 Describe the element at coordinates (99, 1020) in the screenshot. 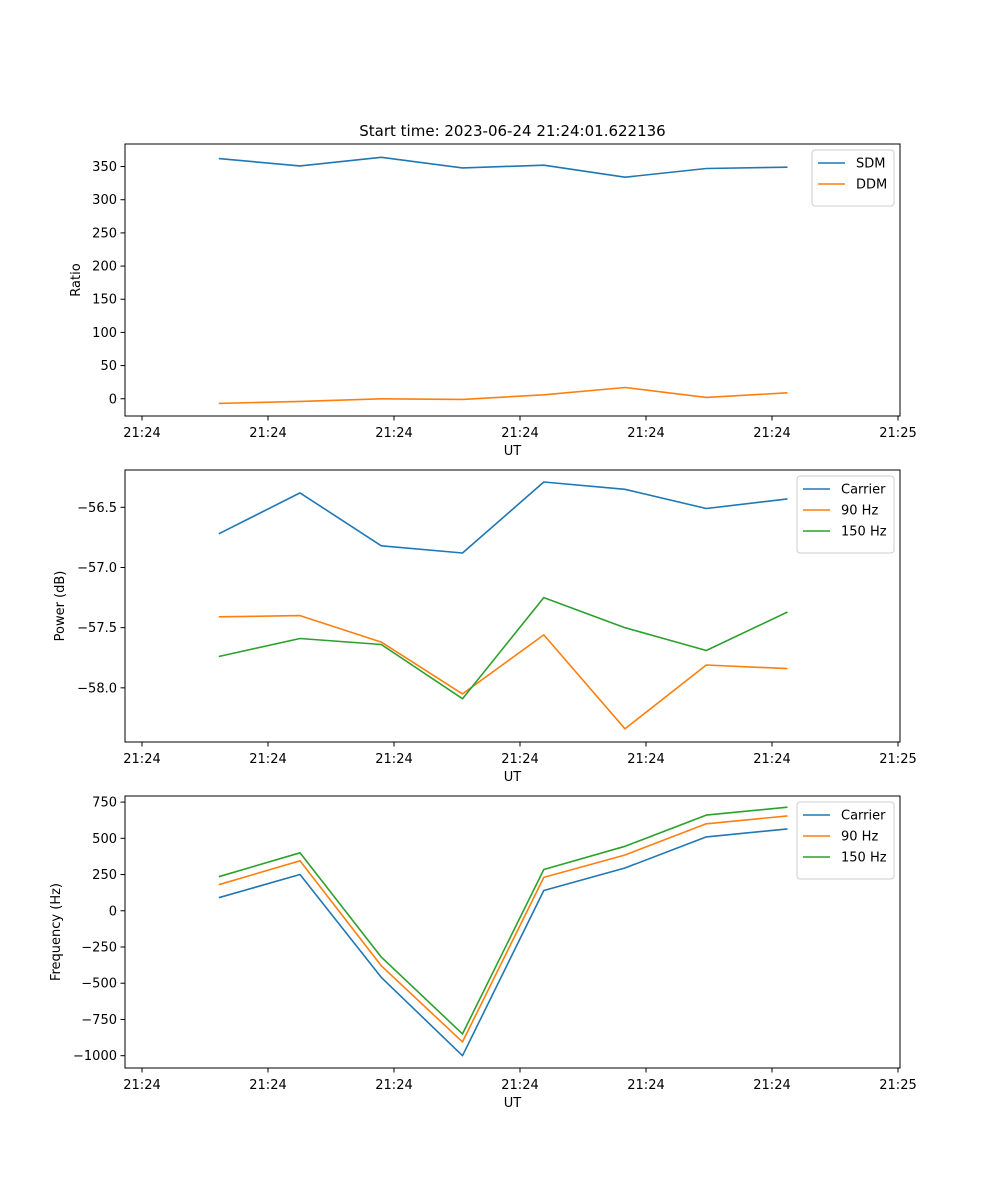

I see `y-tick-label: −750` at that location.